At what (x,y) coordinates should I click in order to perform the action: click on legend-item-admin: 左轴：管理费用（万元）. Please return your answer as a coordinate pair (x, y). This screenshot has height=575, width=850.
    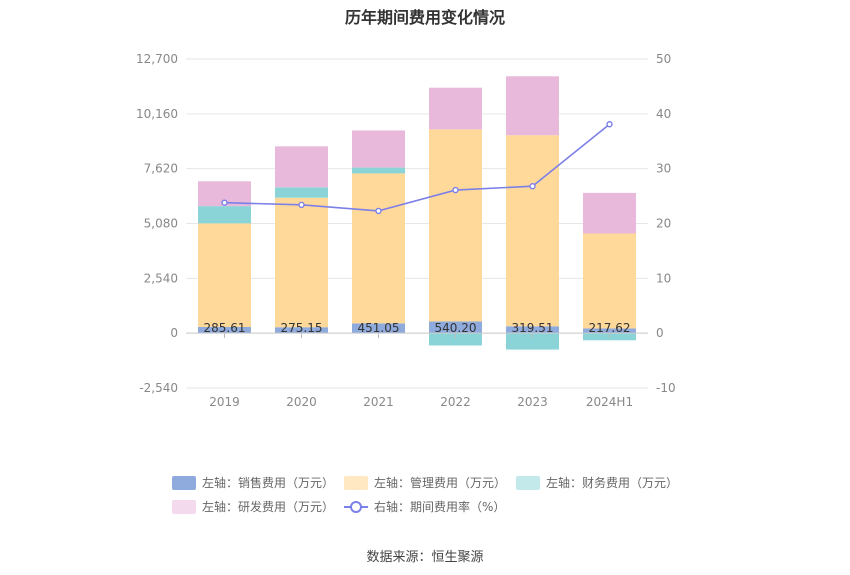
    Looking at the image, I should click on (425, 482).